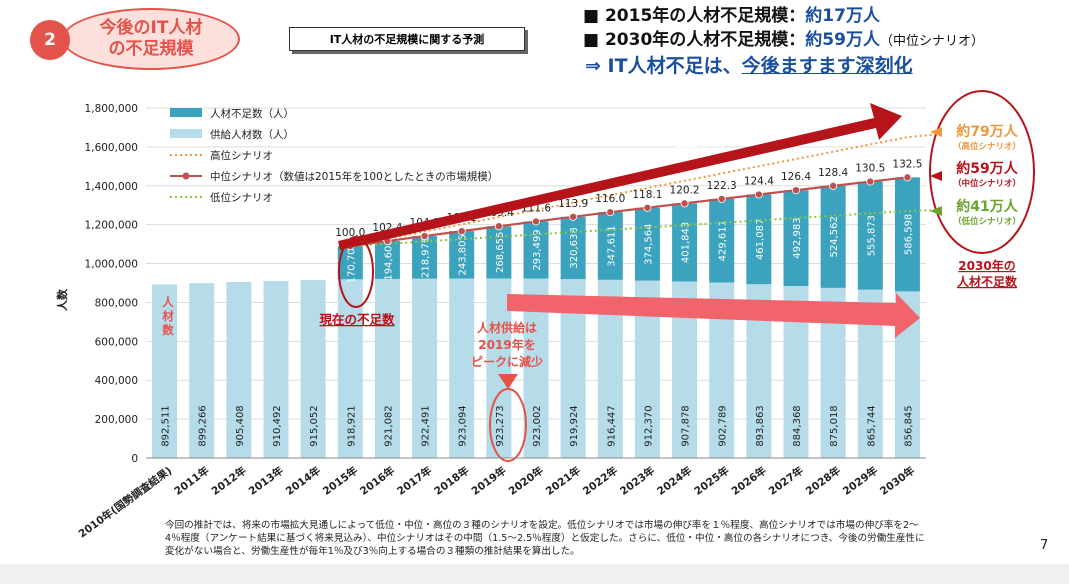 Image resolution: width=1069 pixels, height=584 pixels. What do you see at coordinates (987, 146) in the screenshot?
I see `high-note: （高位シナリオ）` at bounding box center [987, 146].